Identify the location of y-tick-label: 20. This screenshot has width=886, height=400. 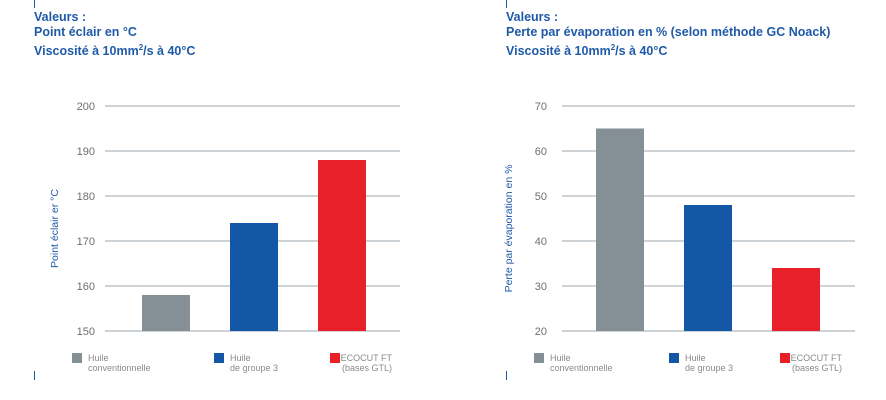
(541, 332).